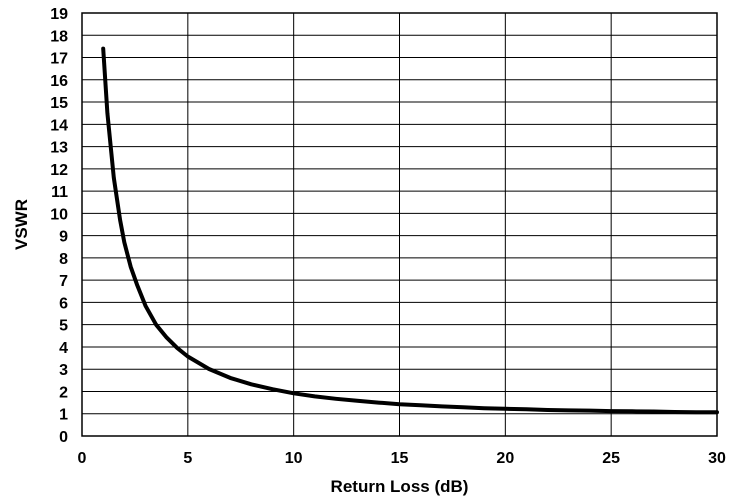 Image resolution: width=735 pixels, height=501 pixels. What do you see at coordinates (187, 458) in the screenshot?
I see `x-tick-label: 5` at bounding box center [187, 458].